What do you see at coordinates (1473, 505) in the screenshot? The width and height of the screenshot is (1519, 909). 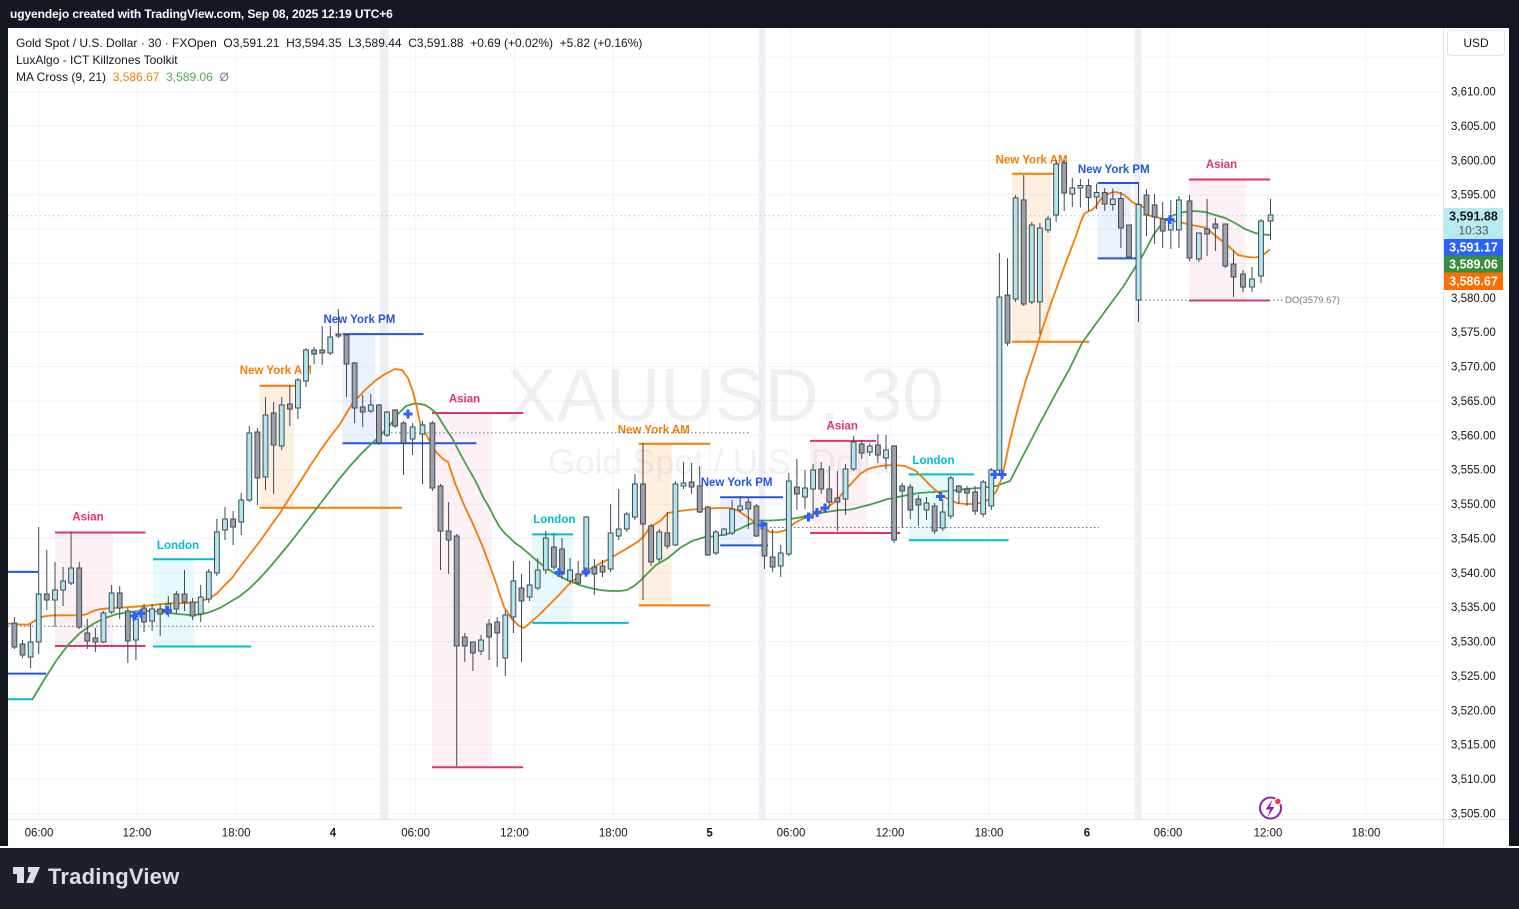 I see `svg-text: 3,550.00` at bounding box center [1473, 505].